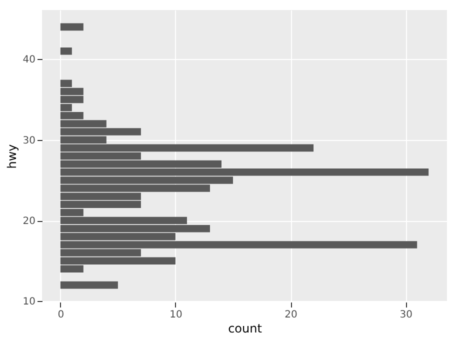 The width and height of the screenshot is (474, 338). Describe the element at coordinates (29, 60) in the screenshot. I see `y-tick-label: 40` at that location.